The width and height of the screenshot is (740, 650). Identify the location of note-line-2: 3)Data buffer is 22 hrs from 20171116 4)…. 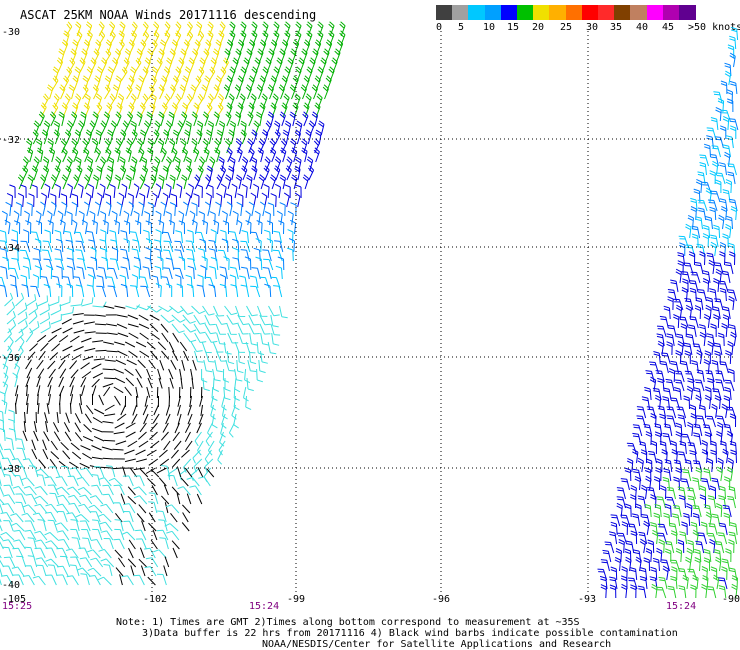
(410, 633).